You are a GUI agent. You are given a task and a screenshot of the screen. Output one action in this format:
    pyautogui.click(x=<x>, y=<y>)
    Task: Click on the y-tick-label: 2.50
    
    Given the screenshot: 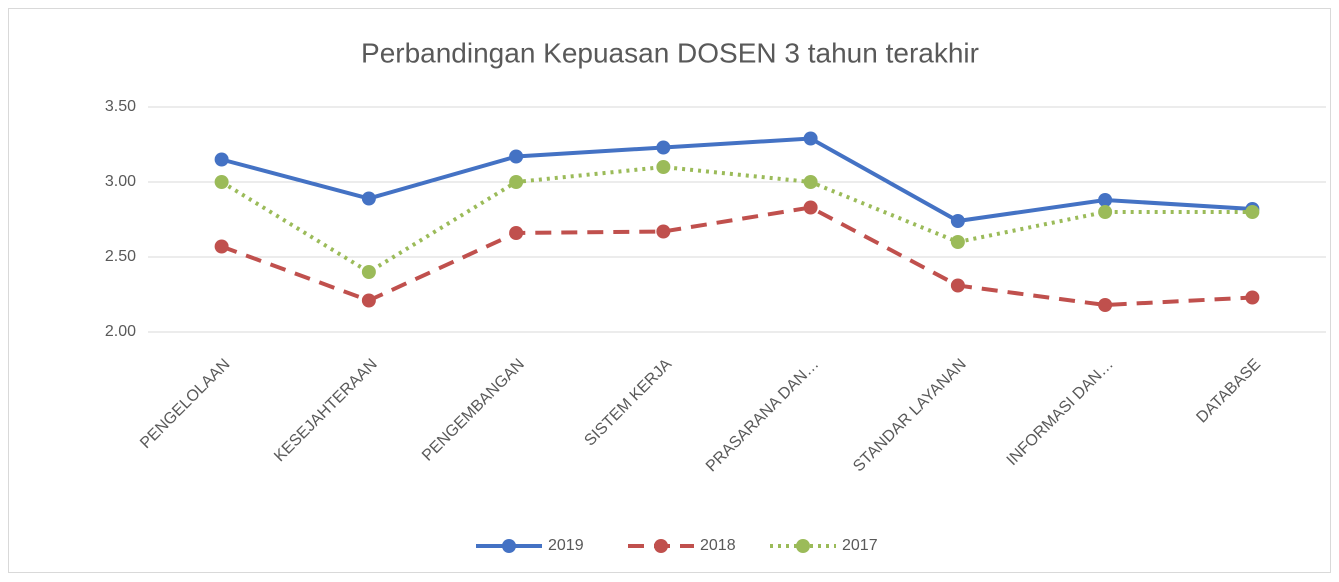 What is the action you would take?
    pyautogui.click(x=120, y=256)
    